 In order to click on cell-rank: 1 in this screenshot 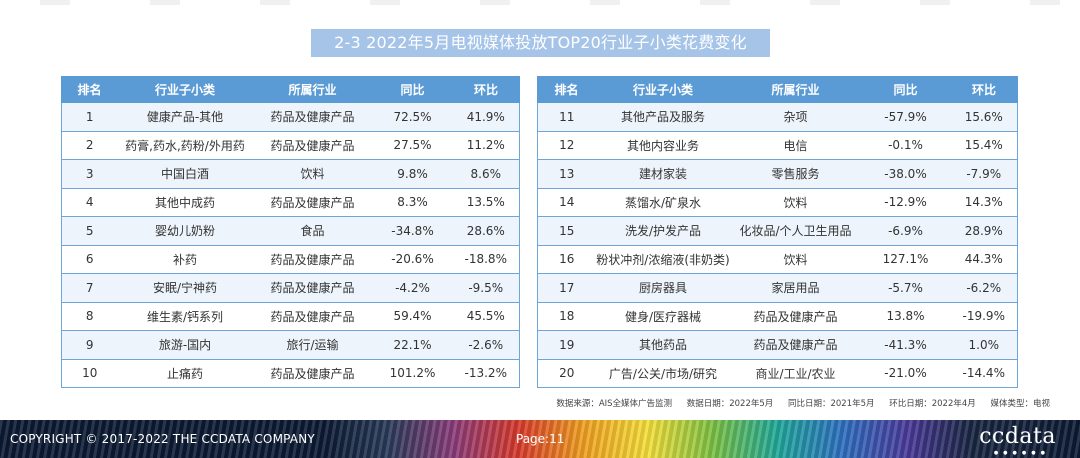, I will do `click(89, 117)`.